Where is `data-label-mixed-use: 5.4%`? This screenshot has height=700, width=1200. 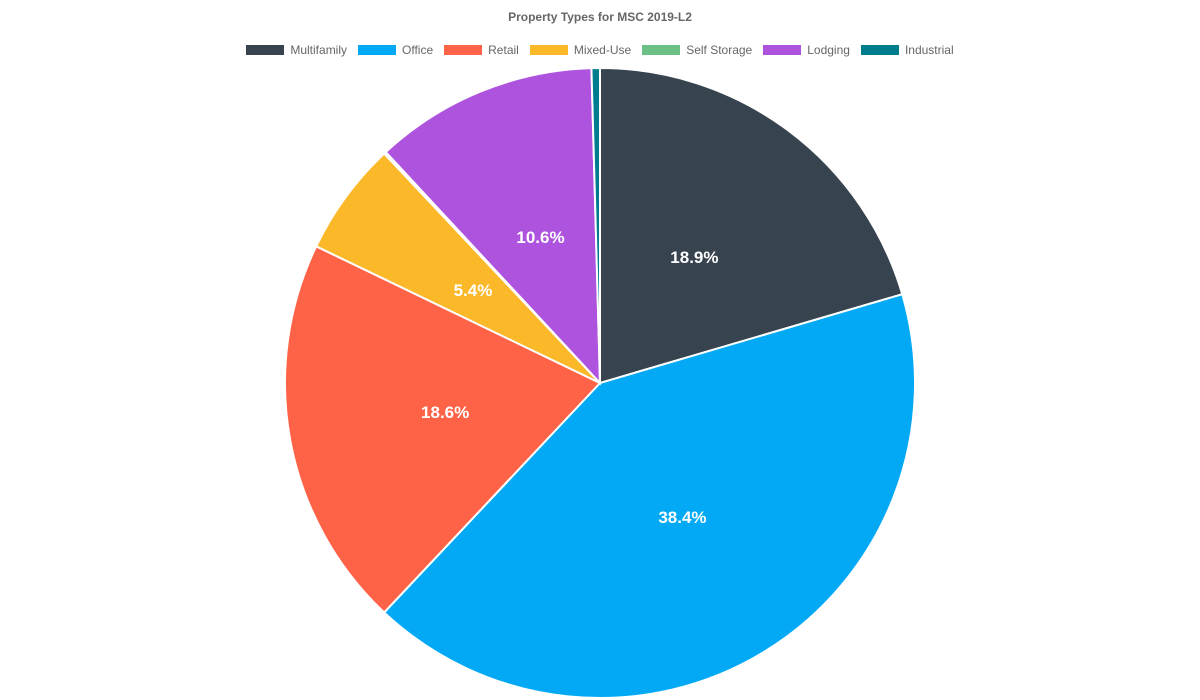
data-label-mixed-use: 5.4% is located at coordinates (473, 290).